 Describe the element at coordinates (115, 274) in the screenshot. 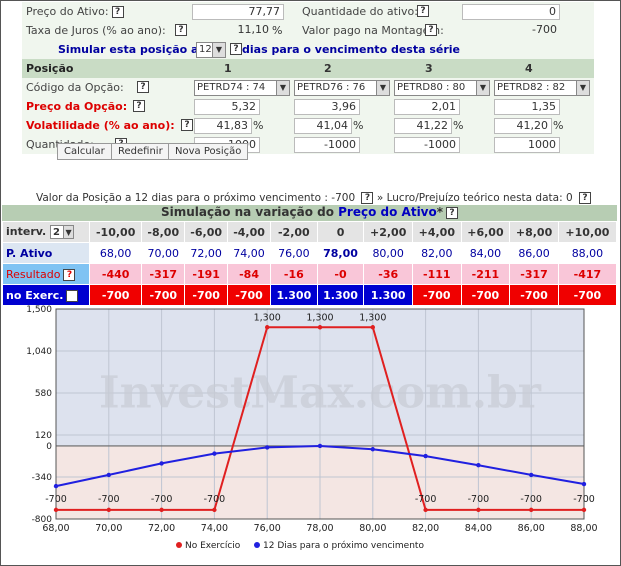

I see `result-cell: -440` at that location.